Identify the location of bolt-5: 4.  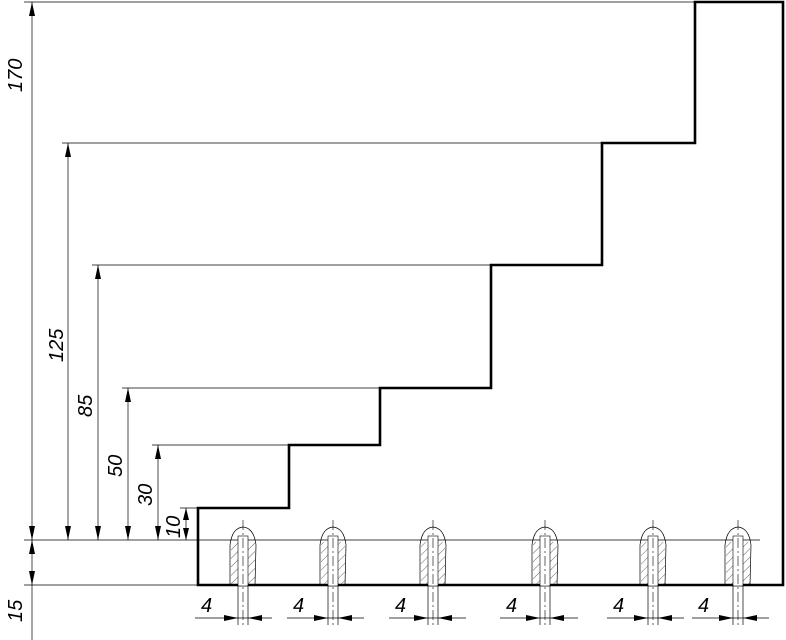
(645, 572).